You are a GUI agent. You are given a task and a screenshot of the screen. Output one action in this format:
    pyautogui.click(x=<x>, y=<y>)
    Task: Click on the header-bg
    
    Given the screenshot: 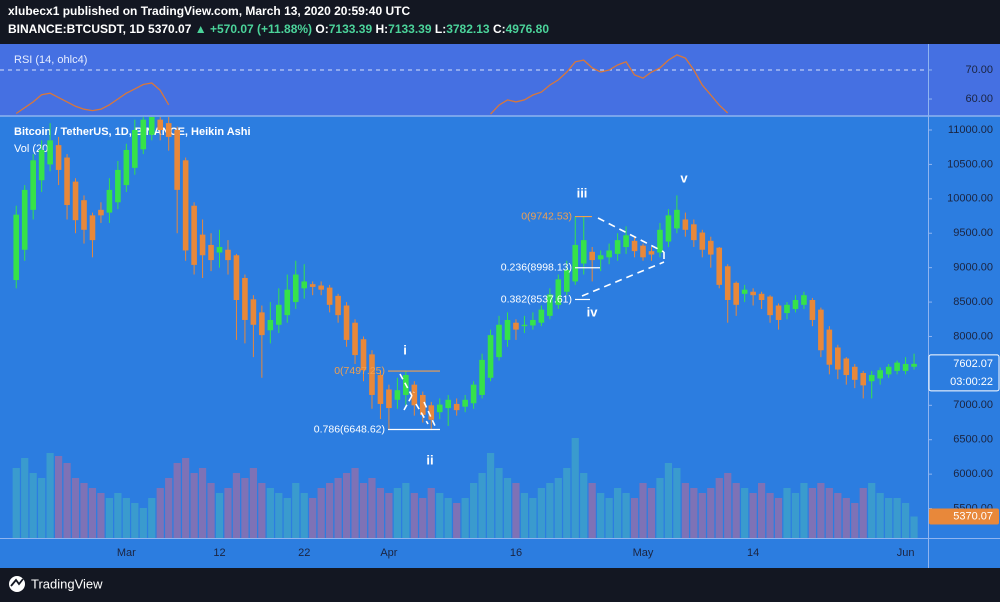 What is the action you would take?
    pyautogui.click(x=500, y=22)
    